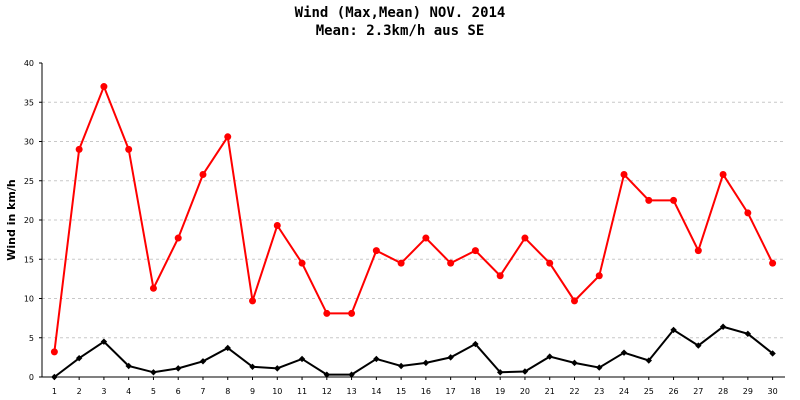  What do you see at coordinates (178, 391) in the screenshot?
I see `x-tick-label-6: 6` at bounding box center [178, 391].